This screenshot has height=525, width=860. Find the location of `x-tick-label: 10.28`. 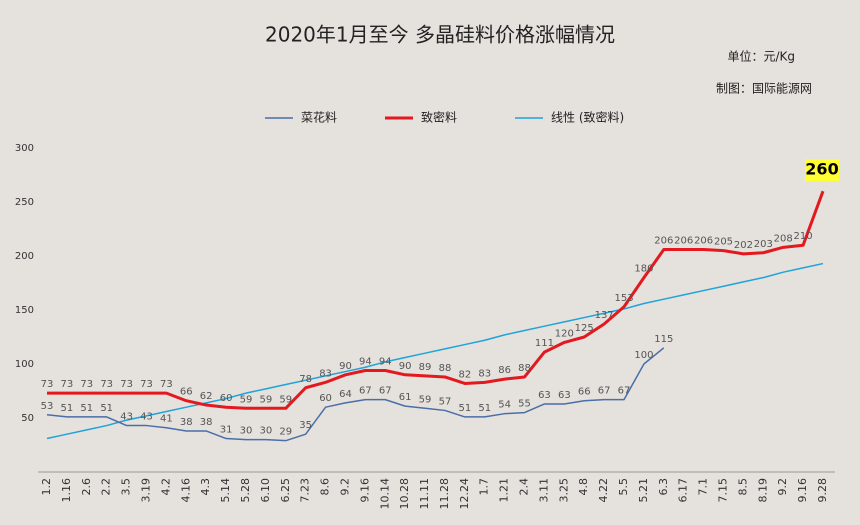

x-tick-label: 10.28 is located at coordinates (404, 494).